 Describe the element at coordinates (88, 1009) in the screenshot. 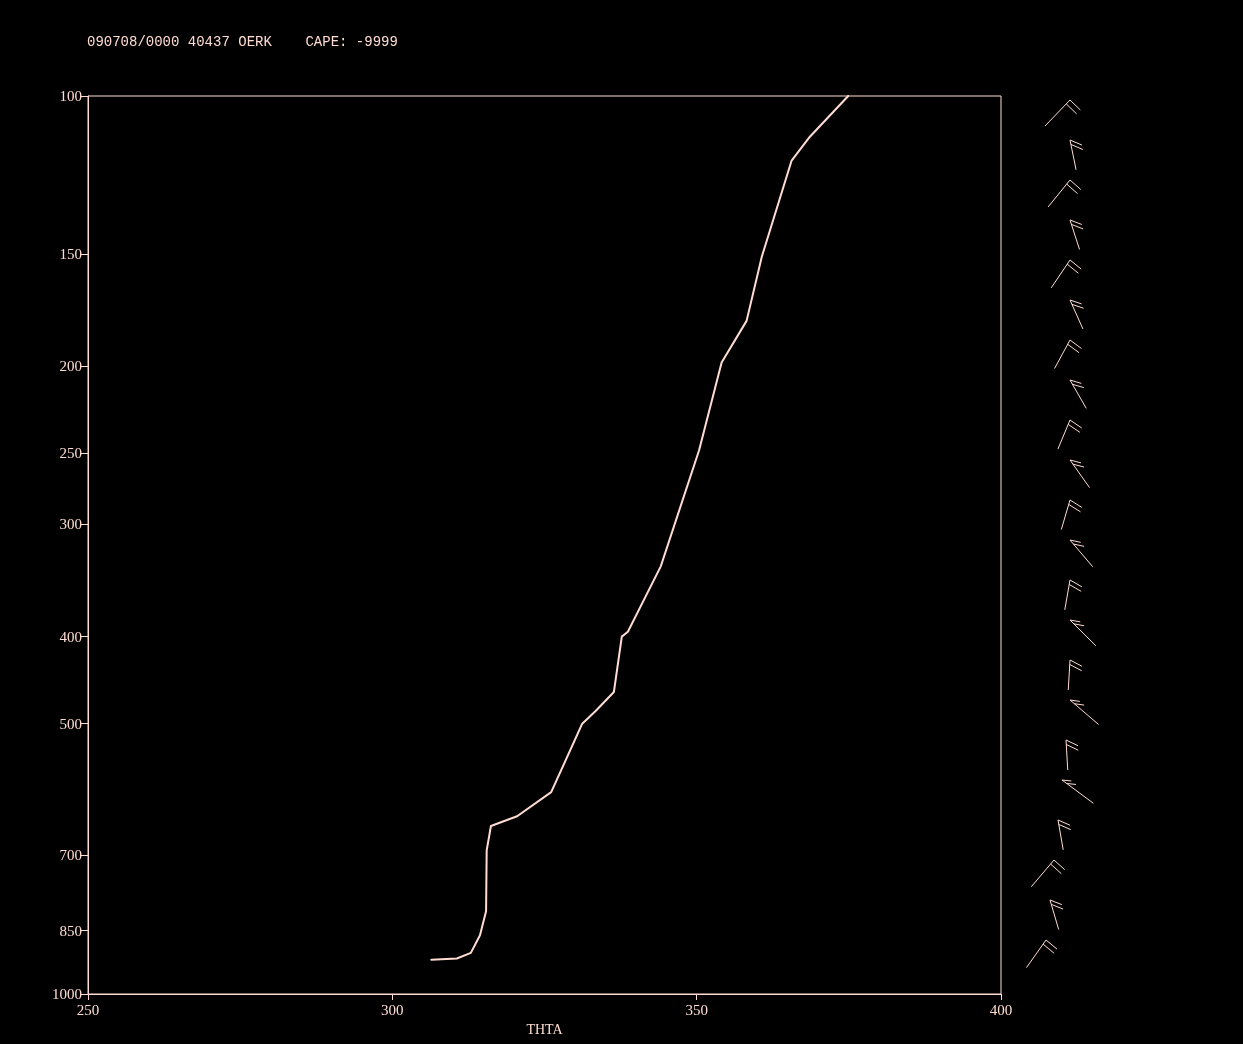

I see `x-tick-label: 250` at that location.